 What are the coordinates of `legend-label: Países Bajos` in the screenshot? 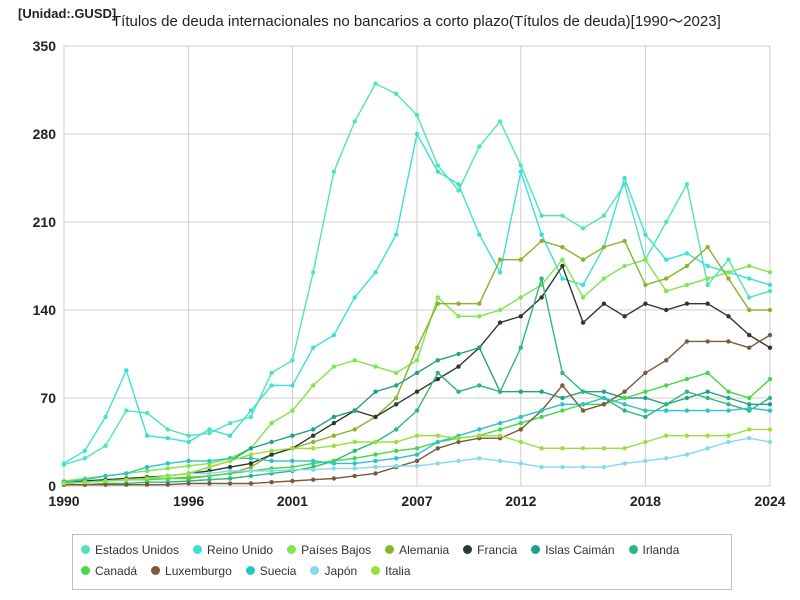 It's located at (336, 549).